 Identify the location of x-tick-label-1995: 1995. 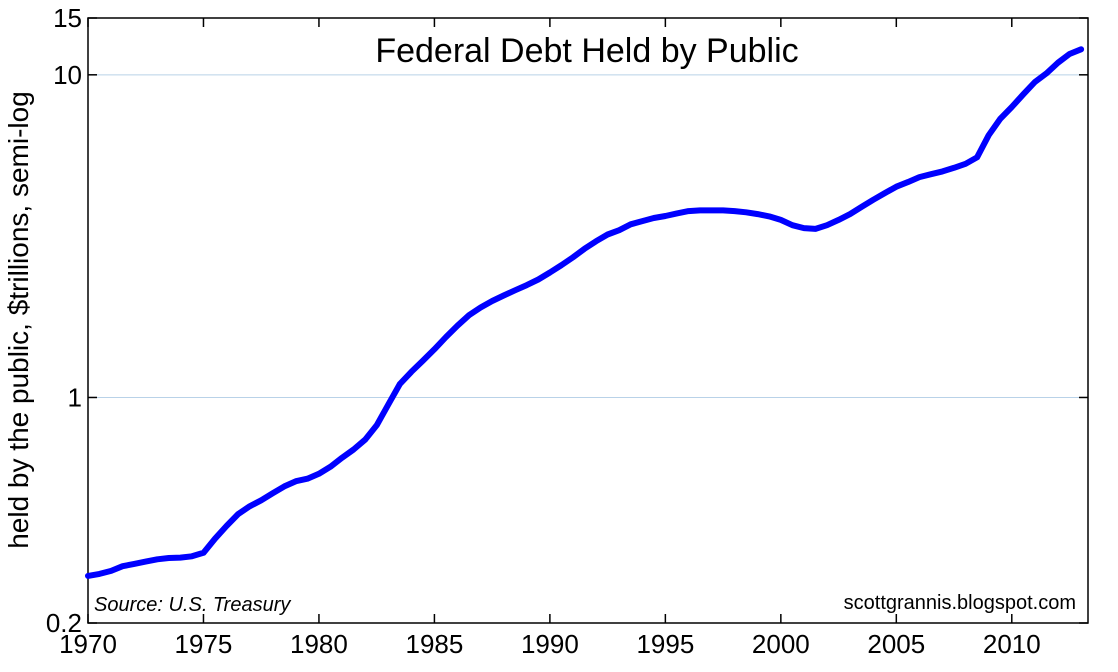
(665, 644).